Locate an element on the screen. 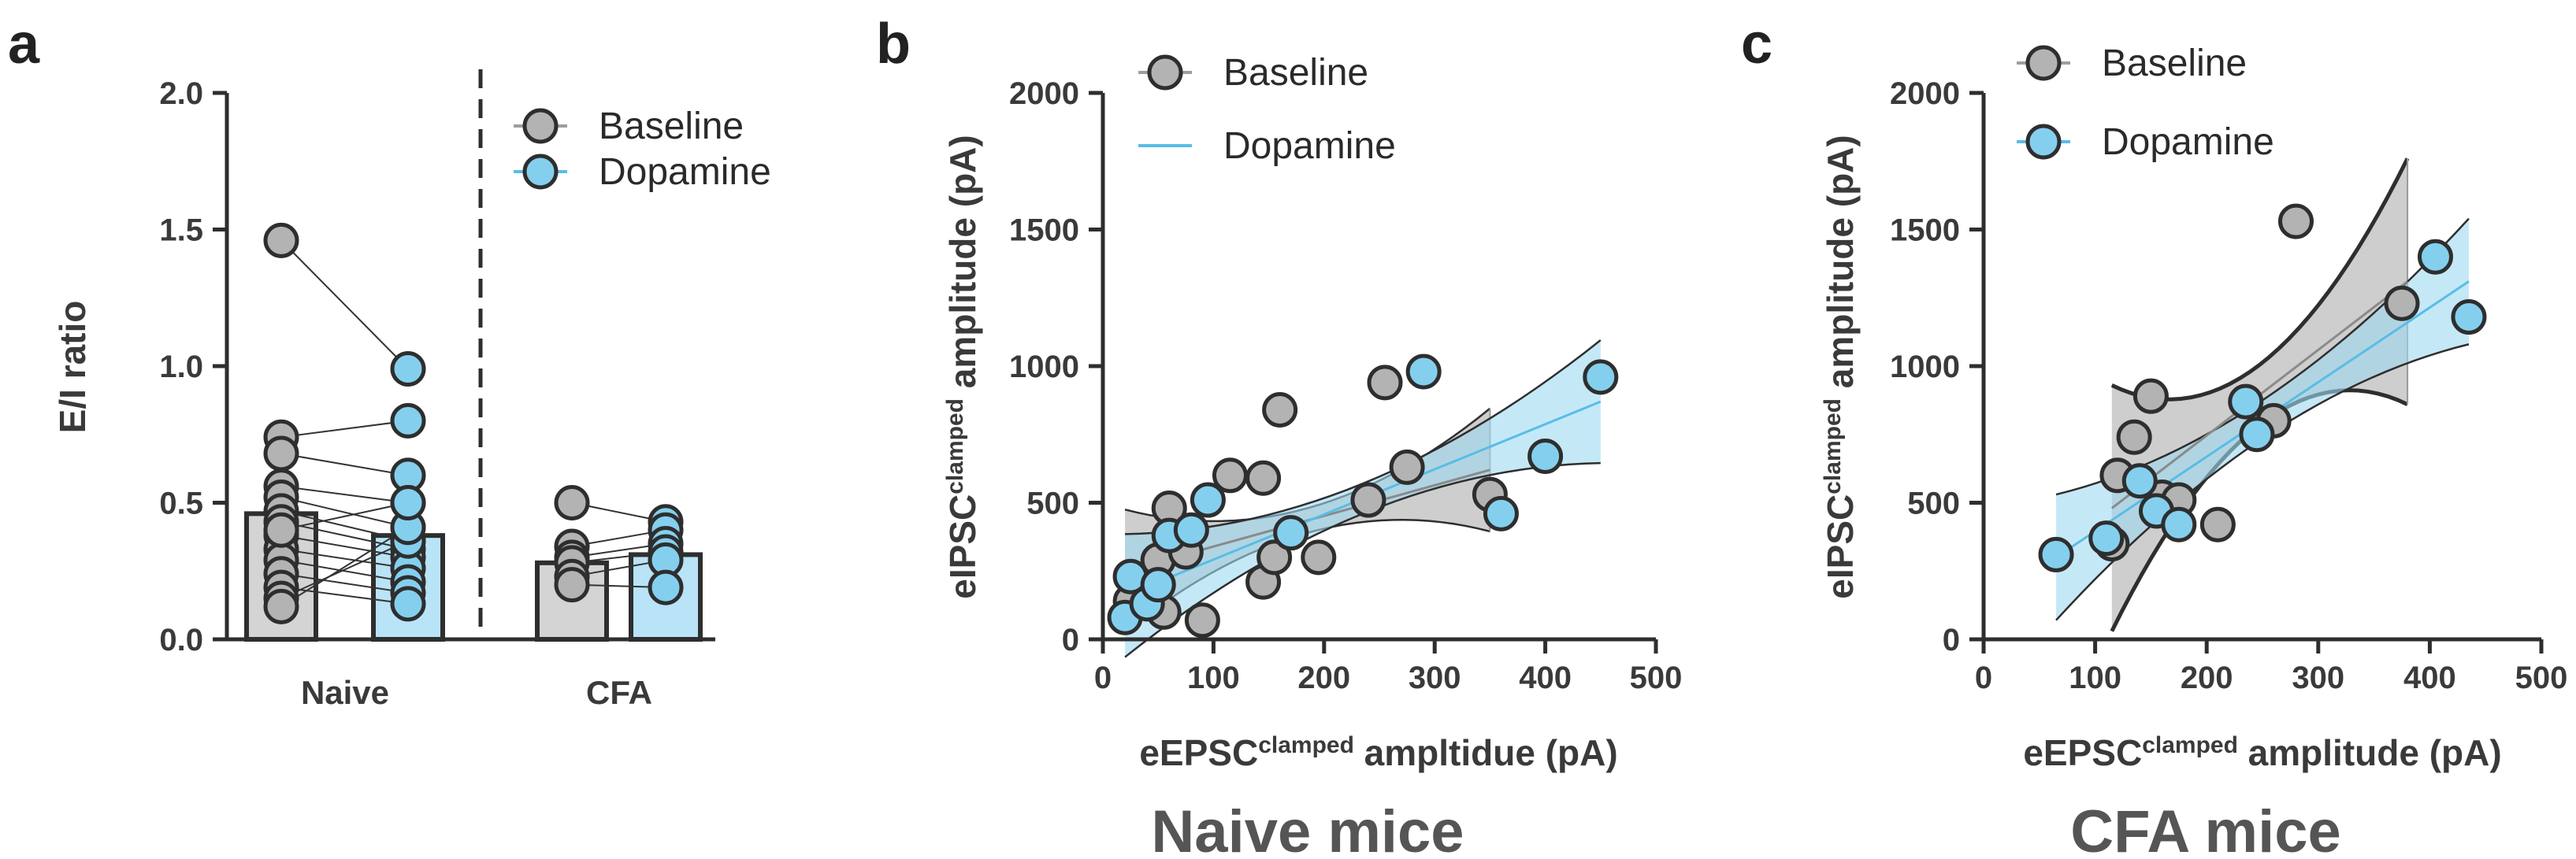 Image resolution: width=2576 pixels, height=859 pixels. panel-c-y-tick-label: 1000 is located at coordinates (1925, 367).